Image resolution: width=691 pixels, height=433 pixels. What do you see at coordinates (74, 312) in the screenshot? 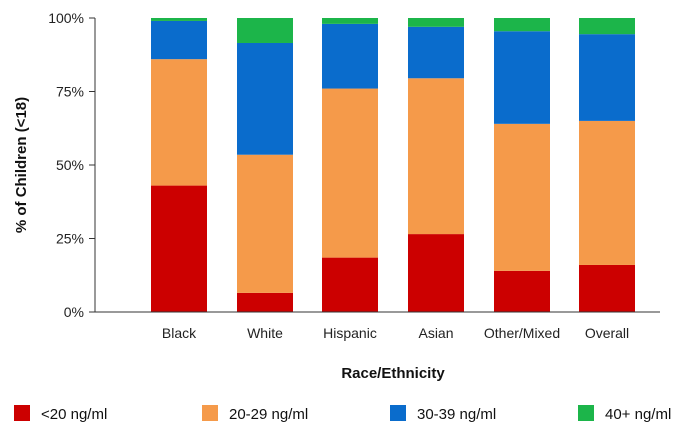
I see `y-tick-label: 0%` at bounding box center [74, 312].